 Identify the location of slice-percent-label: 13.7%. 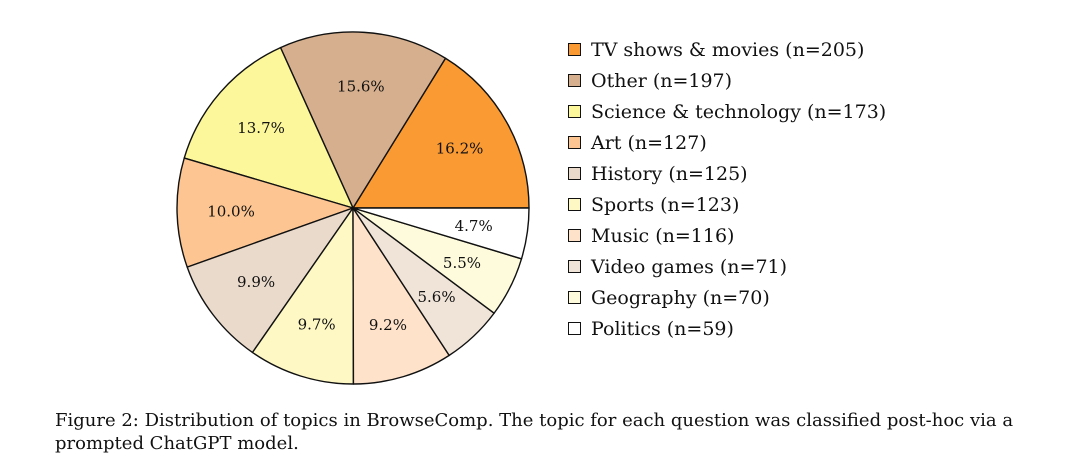
(261, 128).